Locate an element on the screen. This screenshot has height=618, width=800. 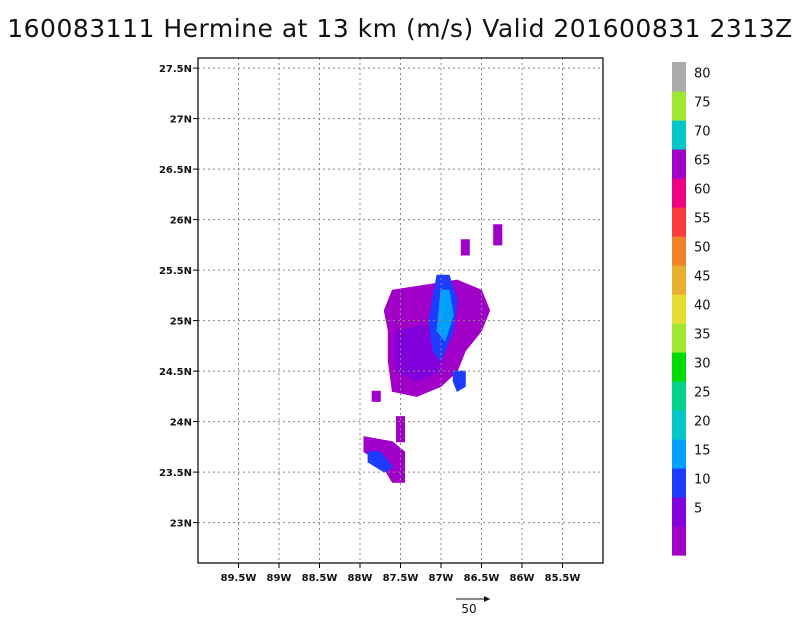
reference-arrow-head is located at coordinates (487, 599).